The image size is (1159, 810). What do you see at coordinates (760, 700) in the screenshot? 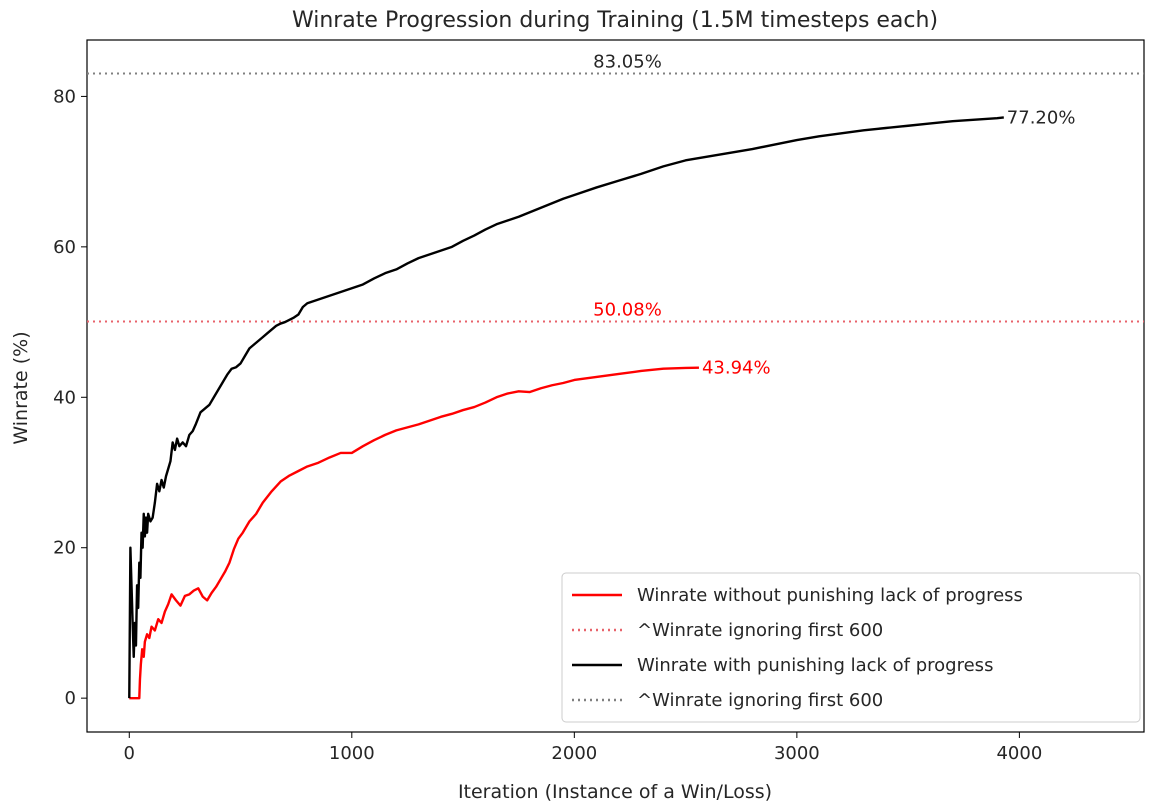
I see `legend-label-4: ^Winrate ignoring first 600` at bounding box center [760, 700].